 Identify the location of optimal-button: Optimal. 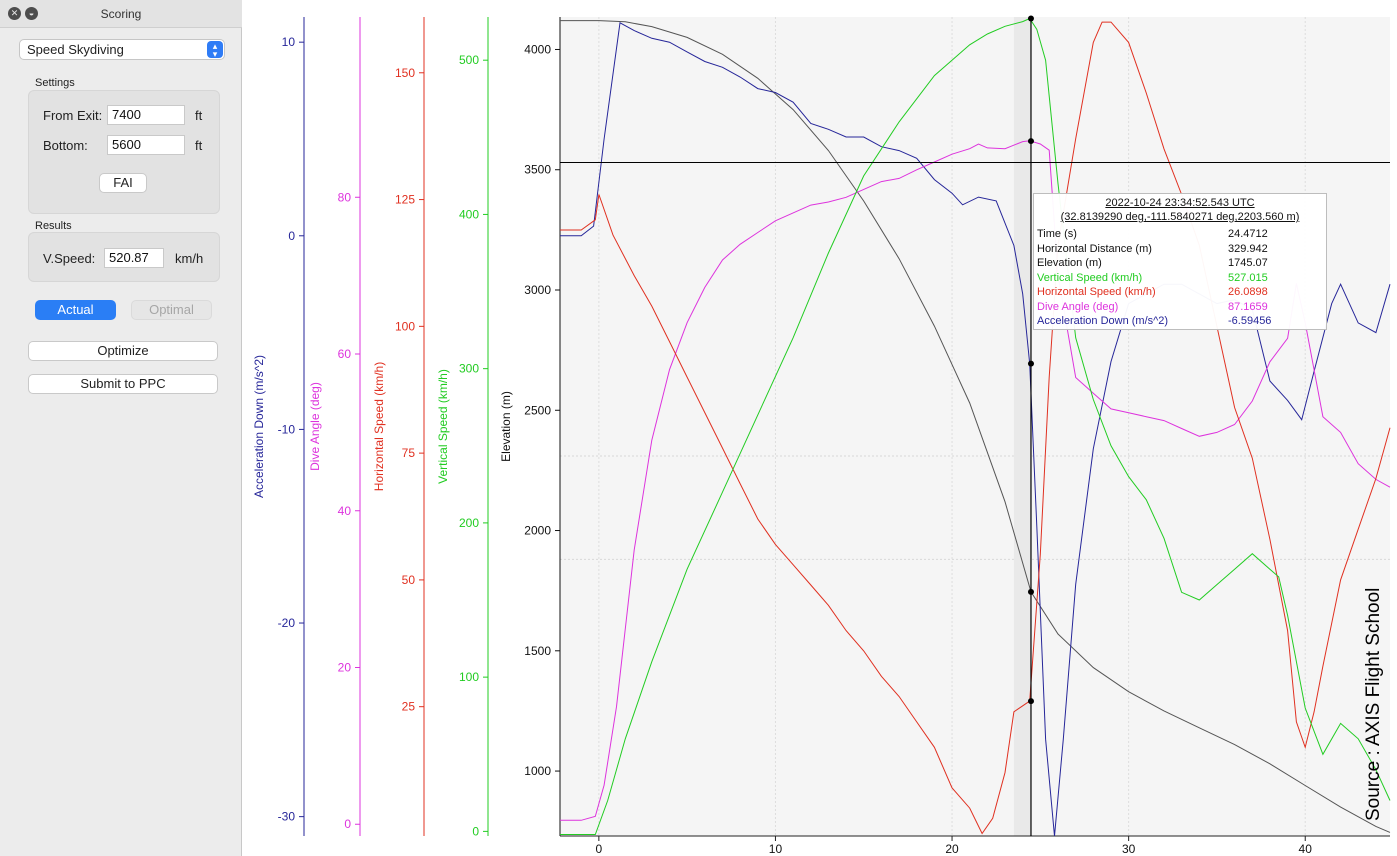
(171, 310).